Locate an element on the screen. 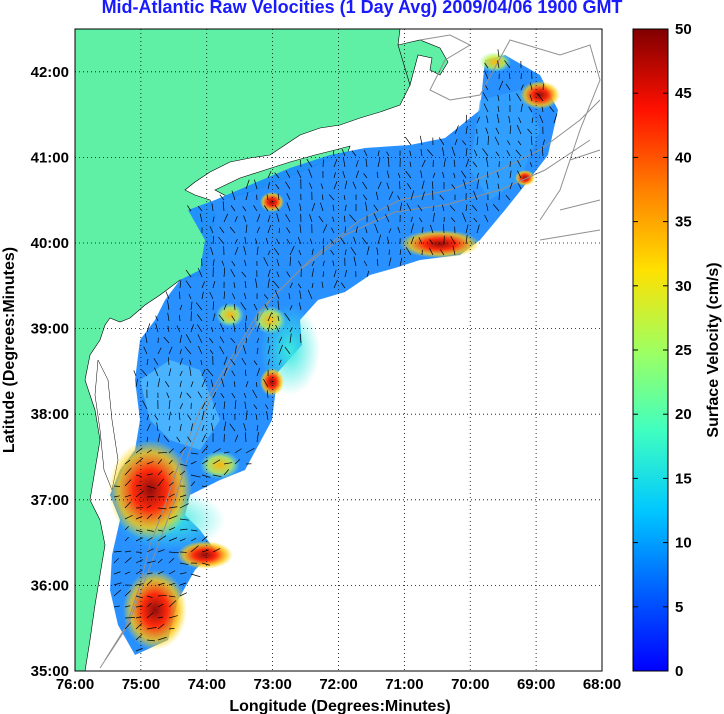 The image size is (724, 714). y-tick-labels: 42:00 41:00 40:00 39:00 38:00 37:00 36:00 35:00 is located at coordinates (50, 372).